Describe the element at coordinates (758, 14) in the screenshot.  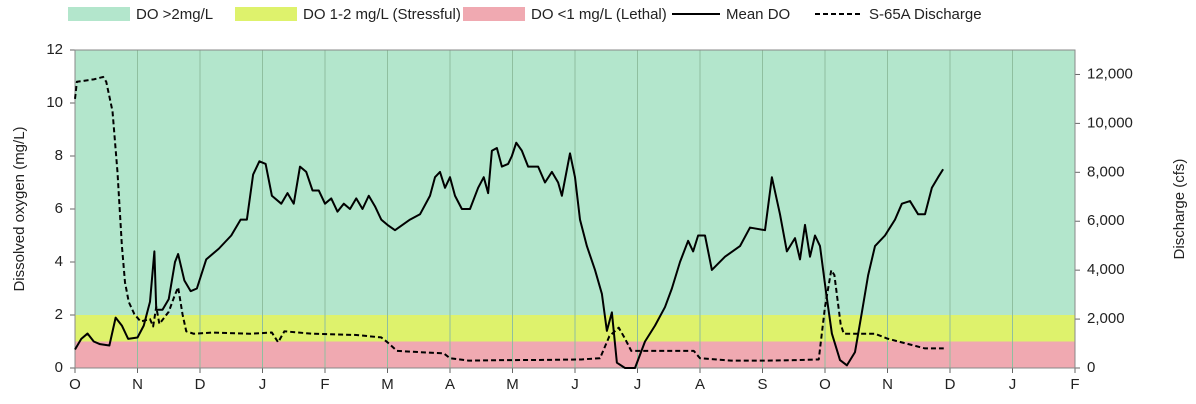
I see `legend-label: Mean DO` at that location.